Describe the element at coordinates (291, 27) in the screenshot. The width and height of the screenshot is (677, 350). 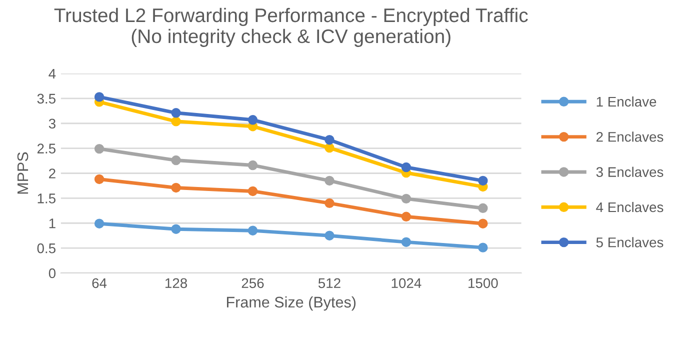
I see `chart-title: Trusted L2 Forwarding Performance - Encrypted Traffic (No integrity check & ICV generation)` at that location.